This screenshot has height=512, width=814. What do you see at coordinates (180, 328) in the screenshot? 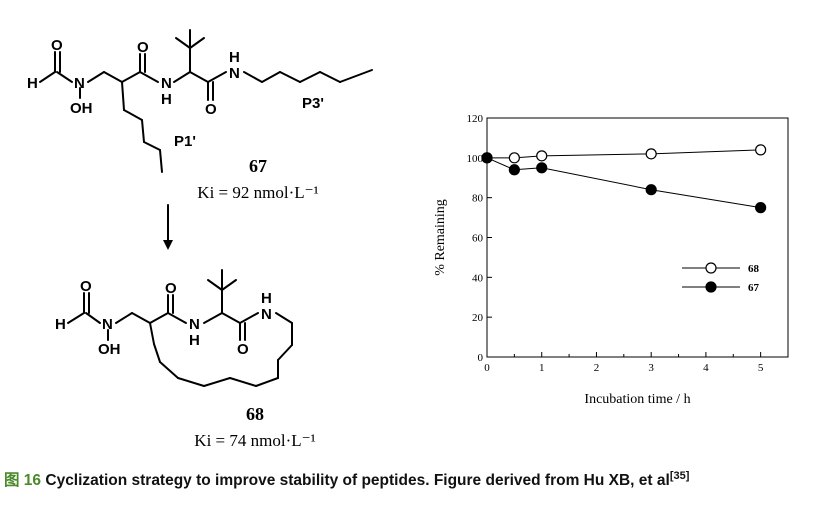
I see `structure-68-bonds` at bounding box center [180, 328].